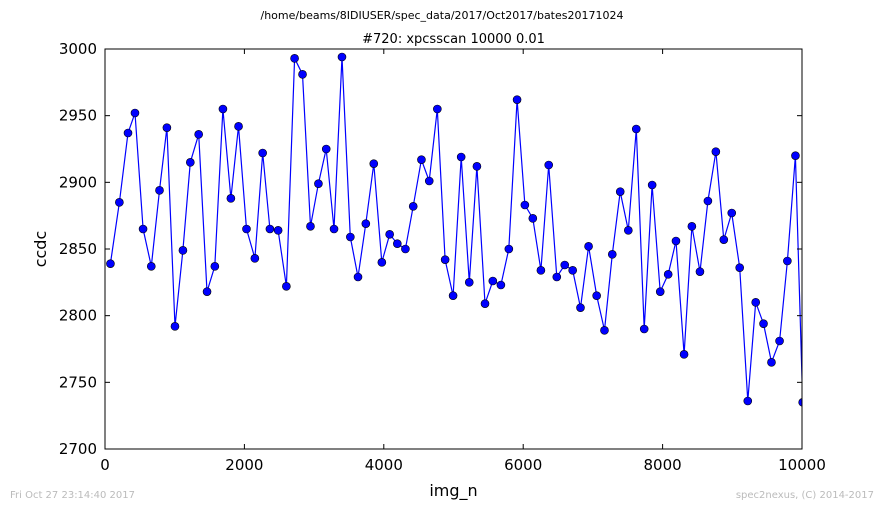 The height and width of the screenshot is (509, 884). I want to click on x-tick-label: 4000, so click(384, 465).